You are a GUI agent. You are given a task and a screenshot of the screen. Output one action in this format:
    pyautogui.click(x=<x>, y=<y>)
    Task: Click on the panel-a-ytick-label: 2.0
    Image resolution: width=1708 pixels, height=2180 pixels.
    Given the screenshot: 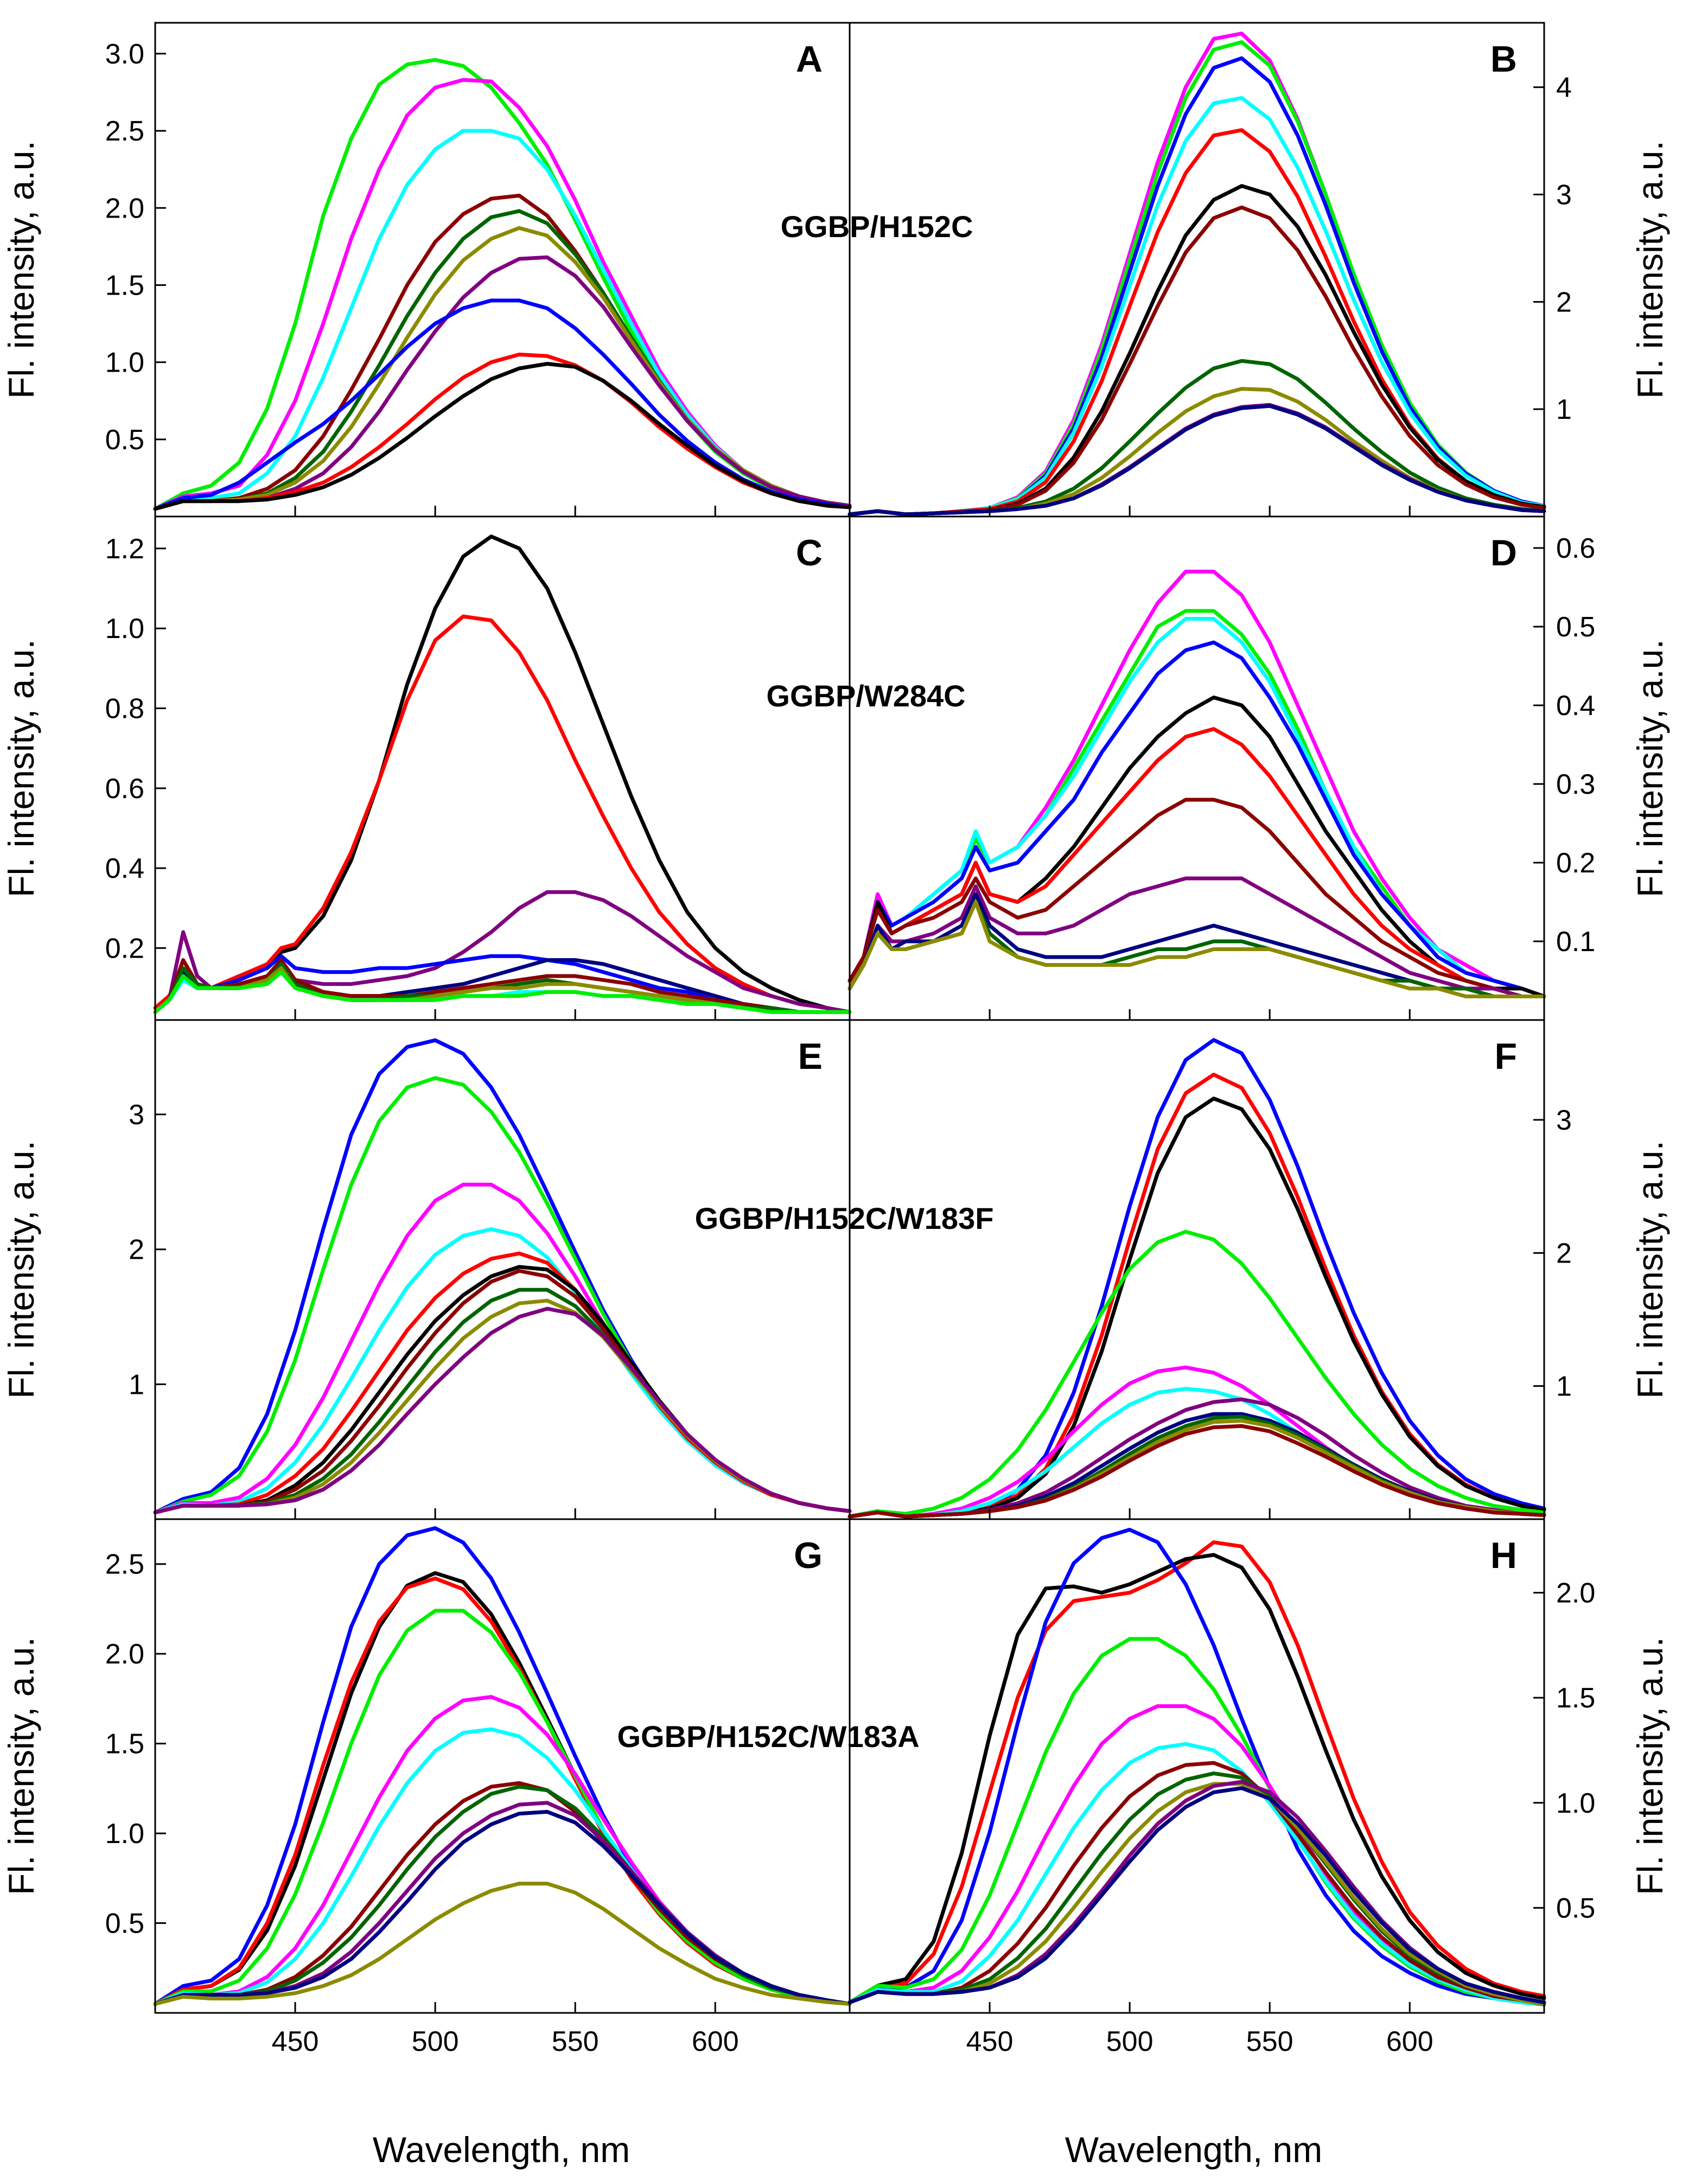 What is the action you would take?
    pyautogui.click(x=124, y=209)
    